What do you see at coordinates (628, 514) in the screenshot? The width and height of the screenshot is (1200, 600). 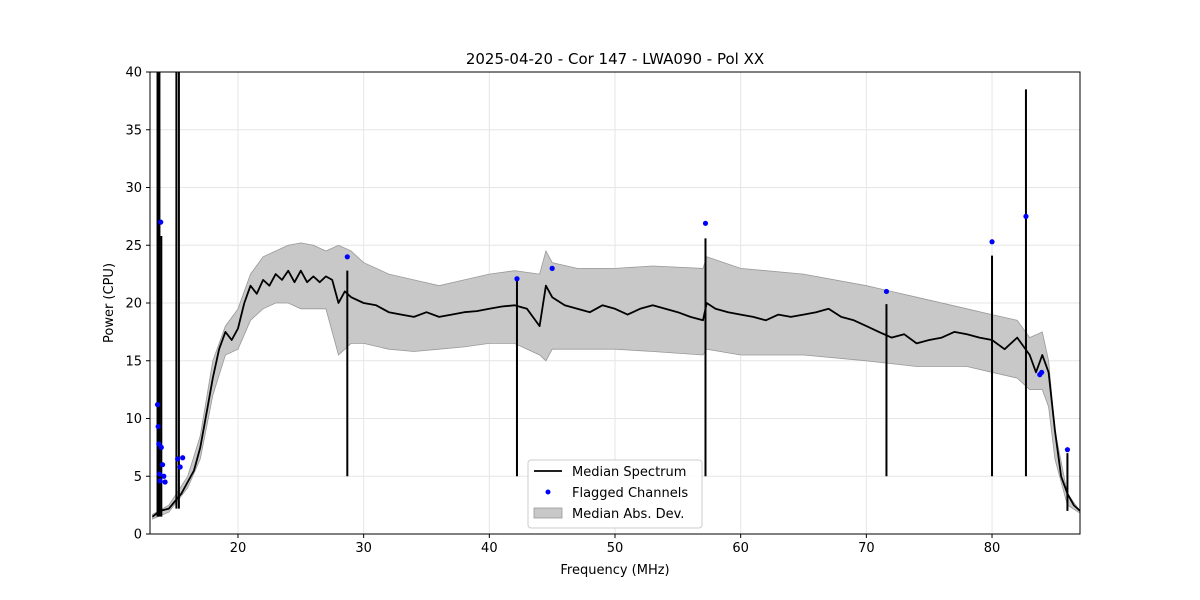 I see `legend-mad-label: Median Abs. Dev.` at bounding box center [628, 514].